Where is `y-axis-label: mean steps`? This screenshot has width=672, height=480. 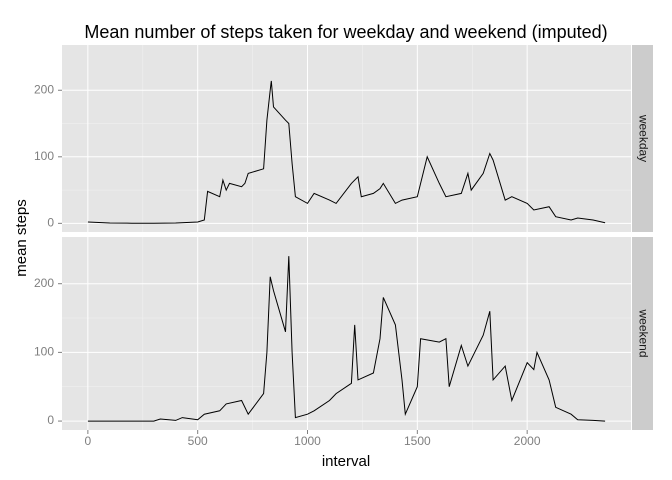
y-axis-label: mean steps is located at coordinates (21, 238).